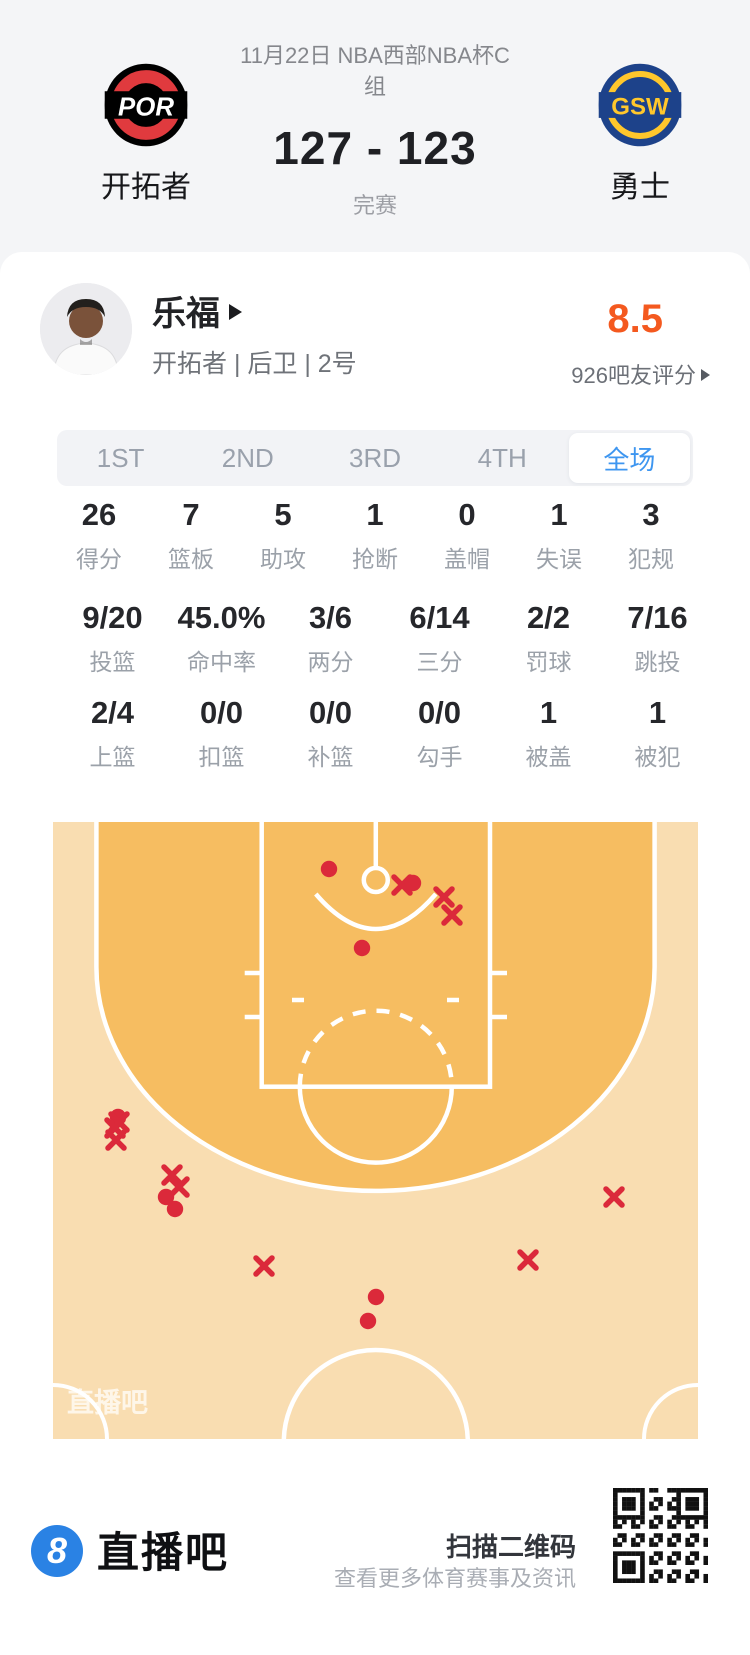  I want to click on stats-row-2: 9/20 投篮 45.0% 命中率 3/6 两分 6/14 三分 2/2 罚球 7/16 跳投, so click(385, 638).